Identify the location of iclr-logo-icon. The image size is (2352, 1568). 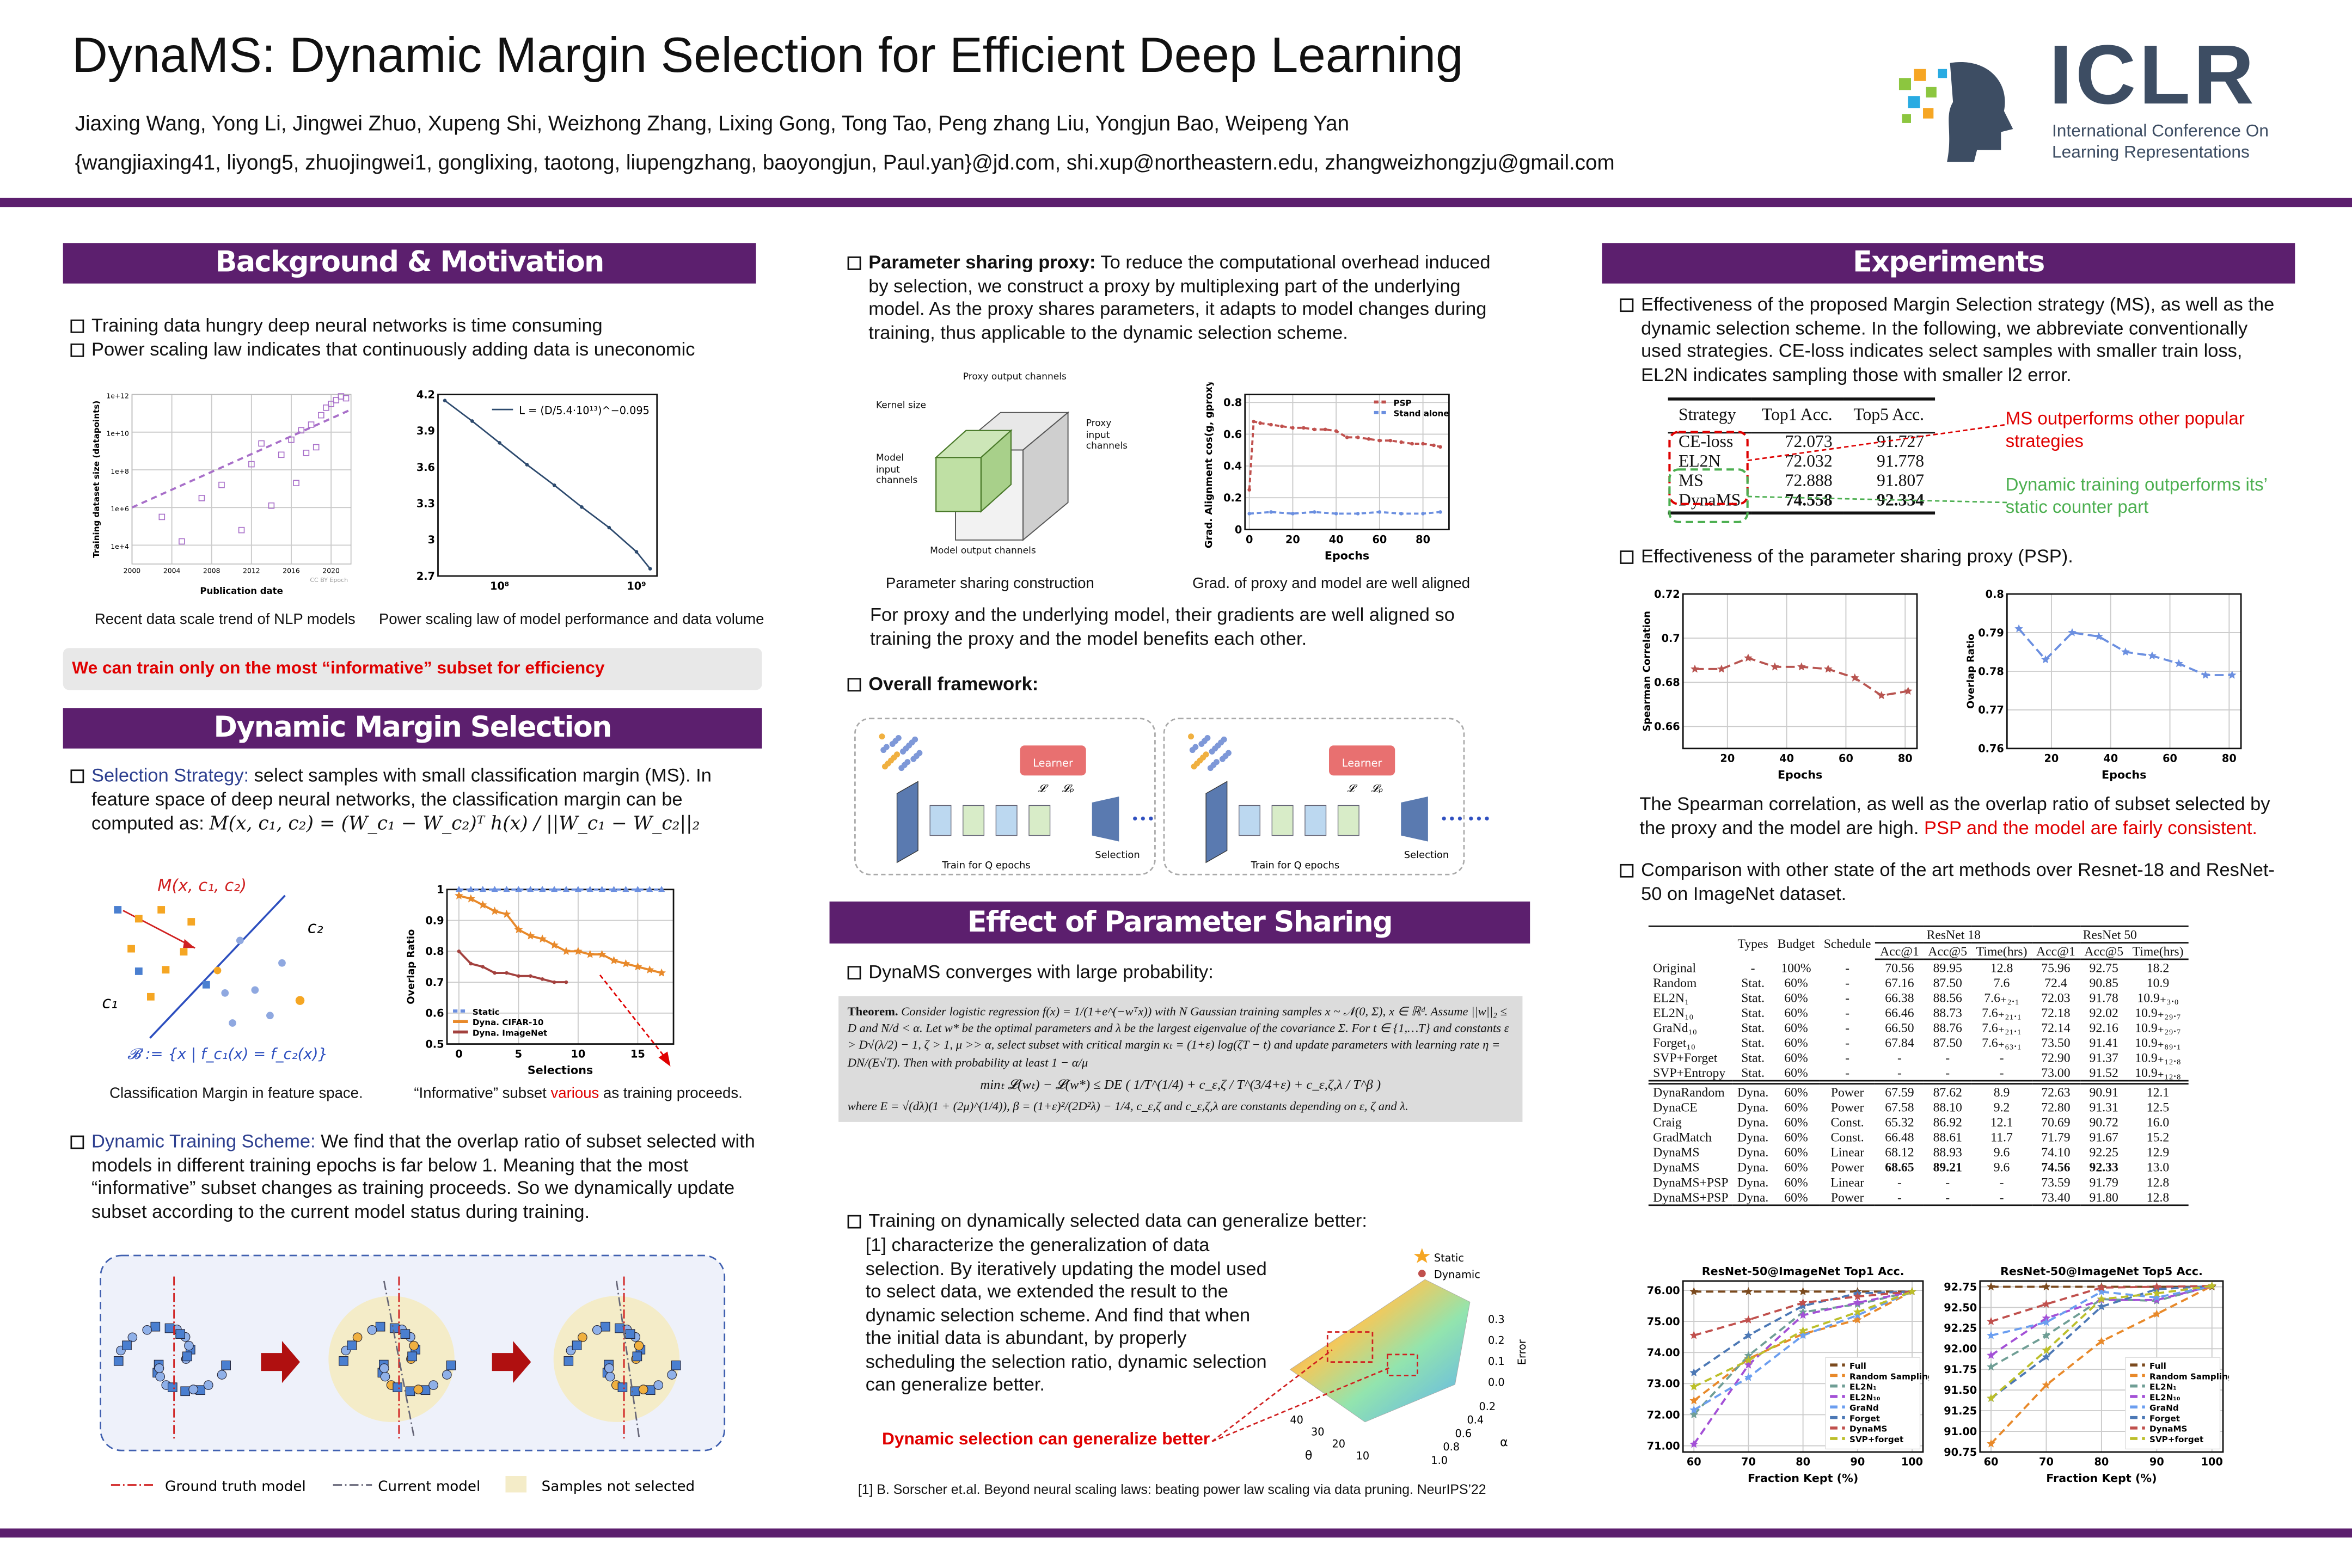
(1954, 111).